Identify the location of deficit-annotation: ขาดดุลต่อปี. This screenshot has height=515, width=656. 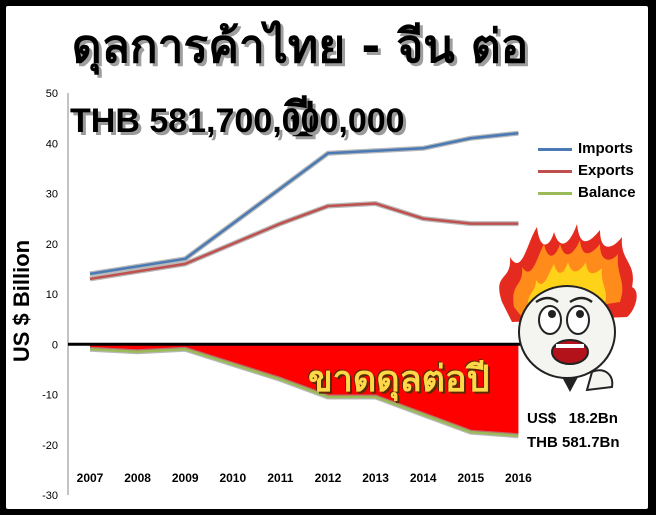
(399, 379).